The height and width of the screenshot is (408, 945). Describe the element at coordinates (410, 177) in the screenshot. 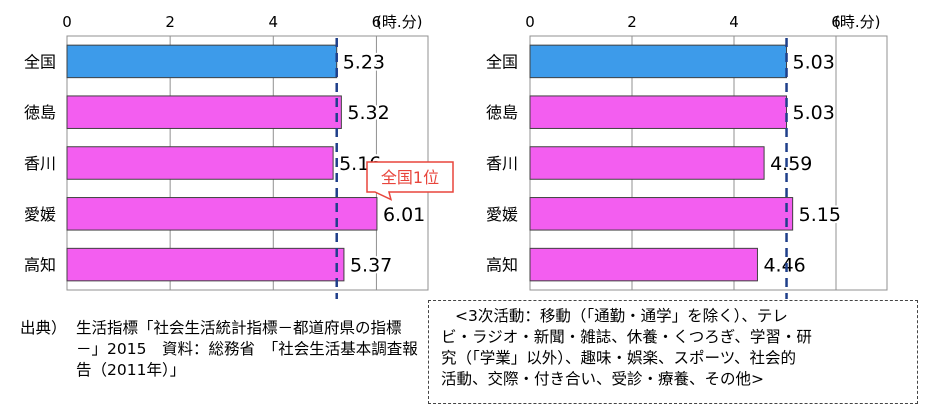

I see `callout-label: 全国1位` at that location.